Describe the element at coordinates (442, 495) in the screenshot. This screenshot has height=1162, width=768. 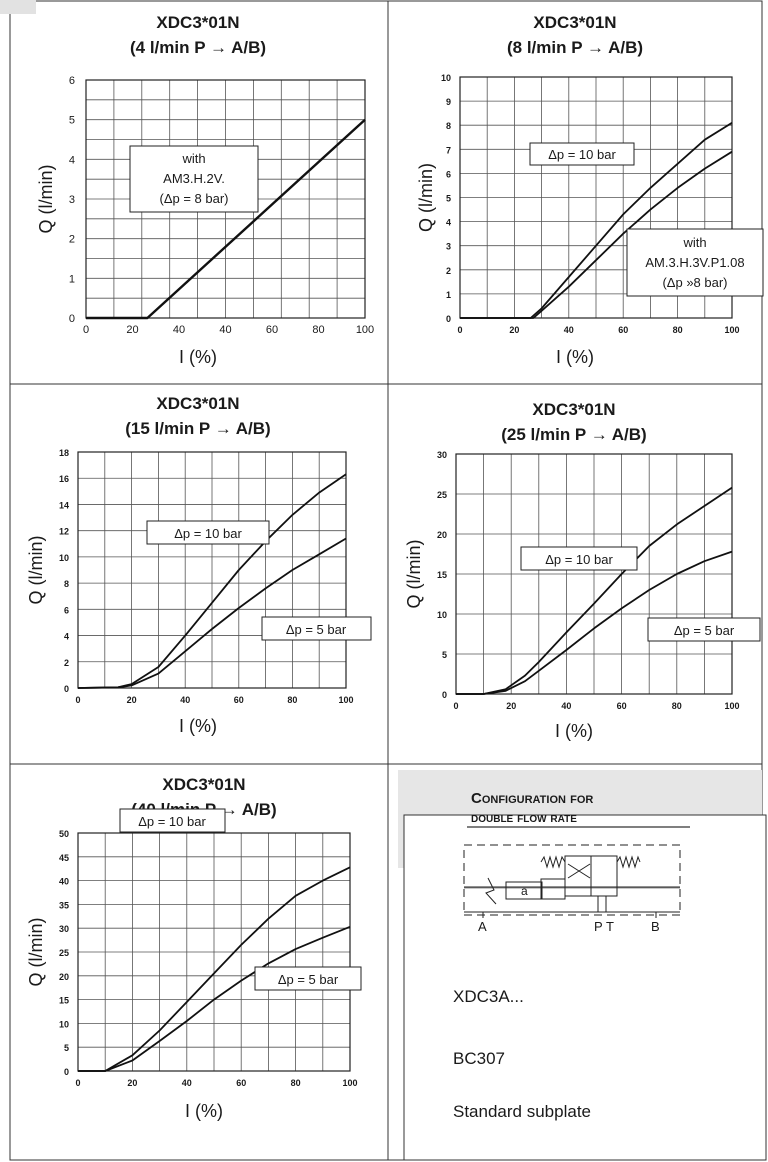
I see `y-tick-label: 25` at that location.